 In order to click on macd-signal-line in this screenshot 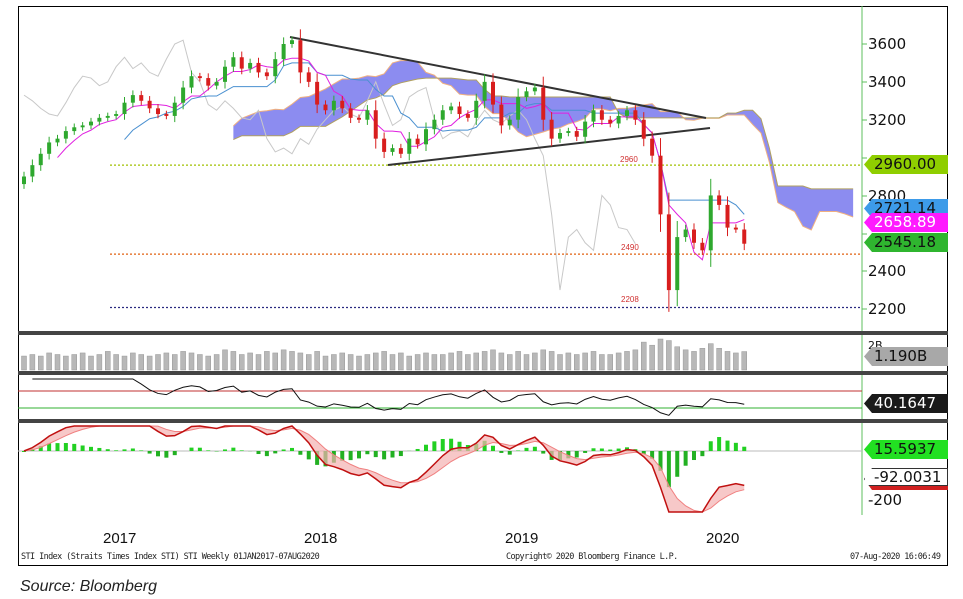, I will do `click(384, 469)`.